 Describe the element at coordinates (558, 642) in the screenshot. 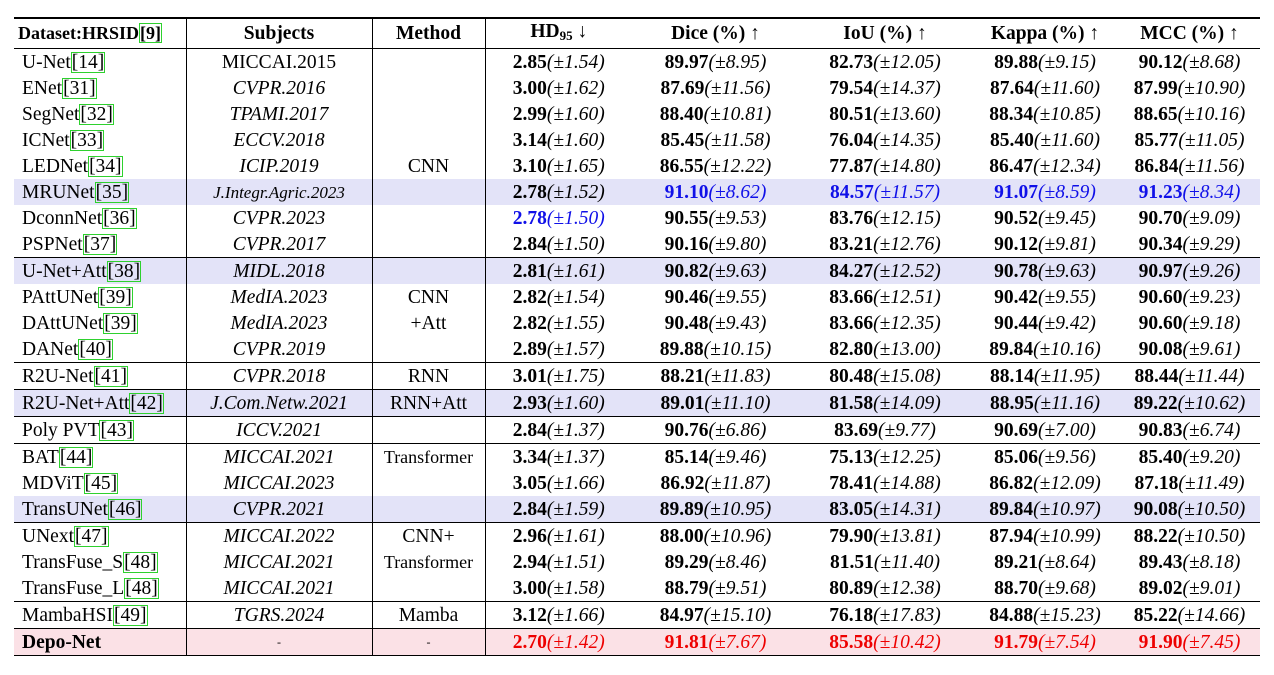

I see `metric-hd: 2.70(±1.42)` at that location.